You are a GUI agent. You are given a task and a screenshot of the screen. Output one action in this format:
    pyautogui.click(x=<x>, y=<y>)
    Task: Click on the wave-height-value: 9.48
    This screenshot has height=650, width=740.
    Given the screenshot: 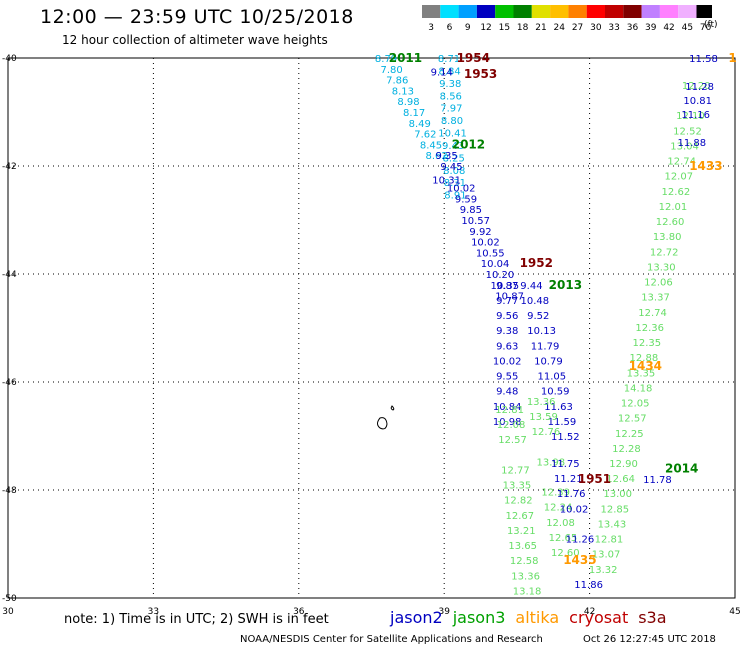 What is the action you would take?
    pyautogui.click(x=507, y=392)
    